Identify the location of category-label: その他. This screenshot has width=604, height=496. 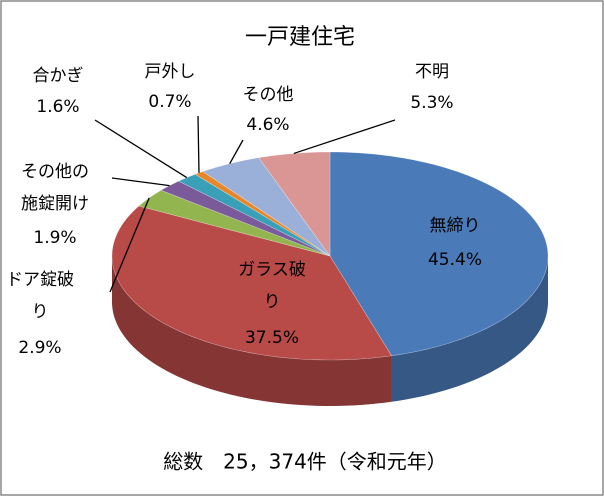
(268, 95).